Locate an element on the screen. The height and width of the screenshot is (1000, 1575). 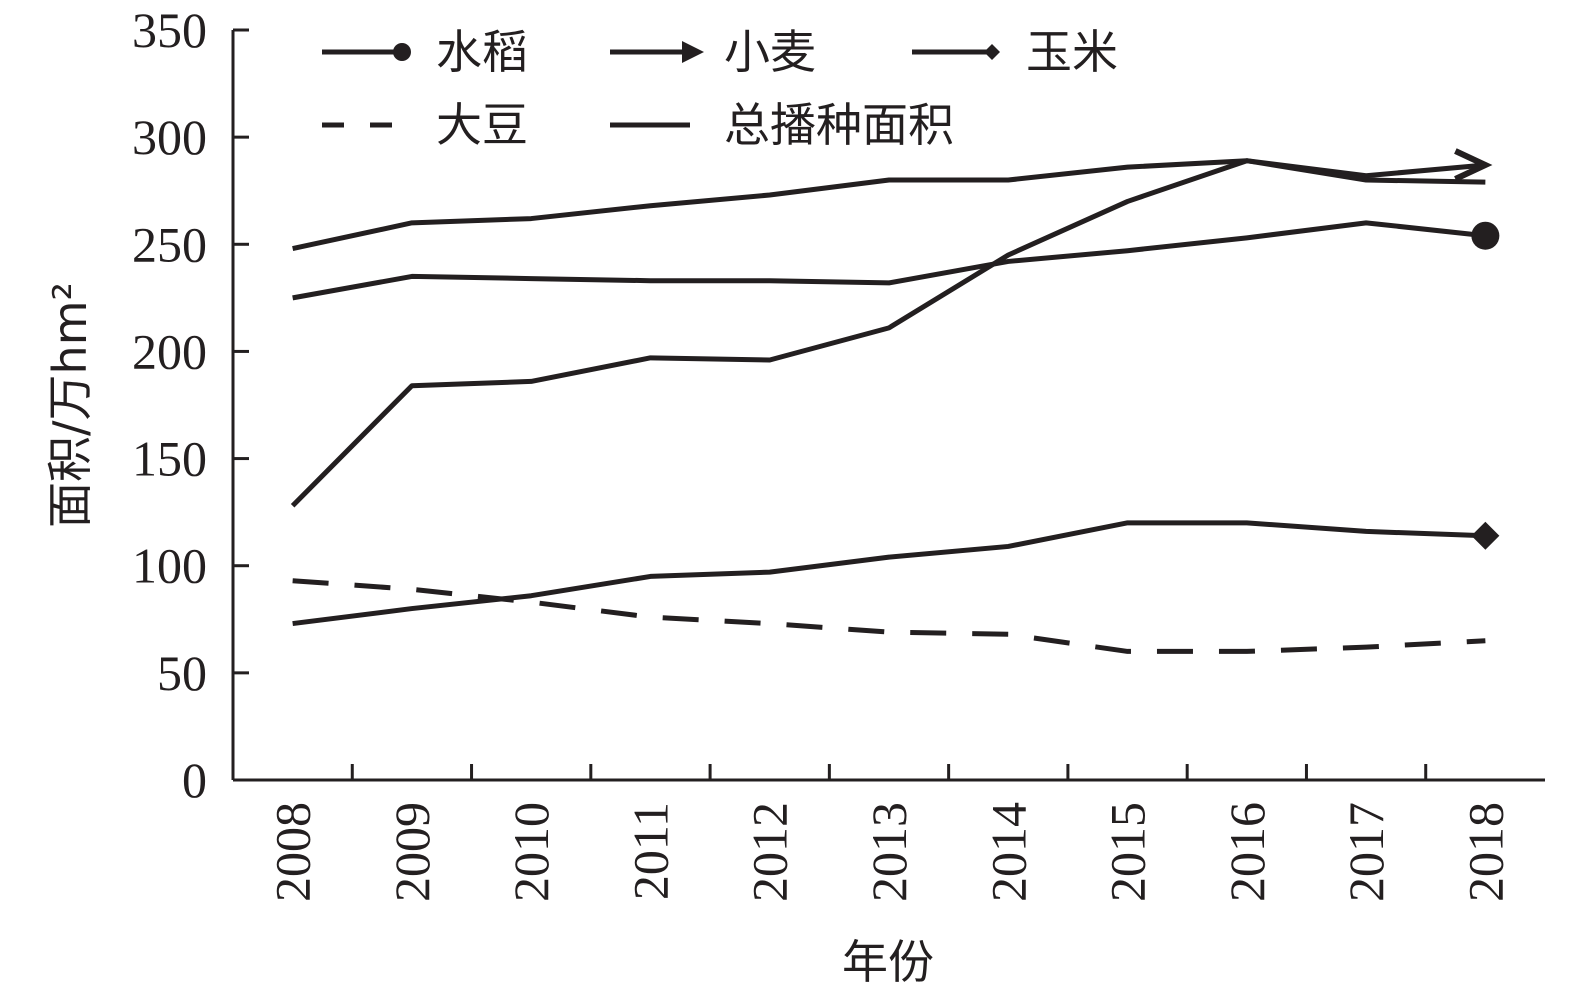
y-tick-label: 300 is located at coordinates (169, 137).